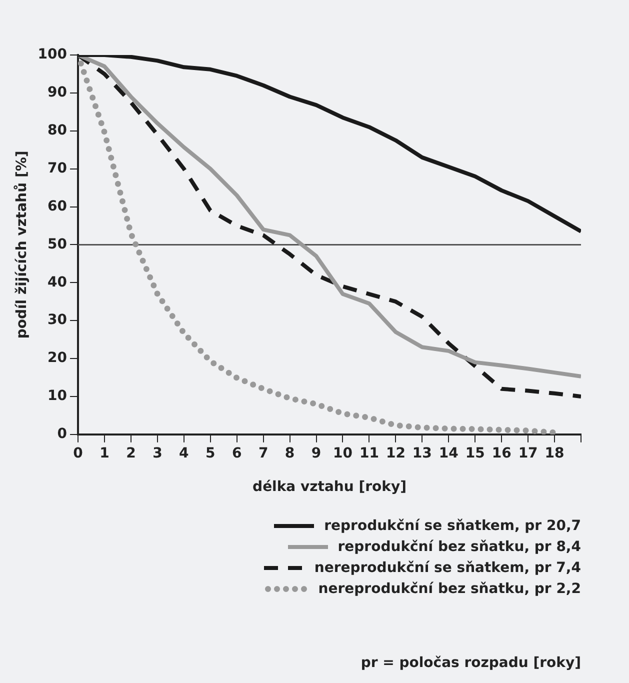 The width and height of the screenshot is (629, 683). Describe the element at coordinates (58, 320) in the screenshot. I see `y-tick-label: 30` at that location.